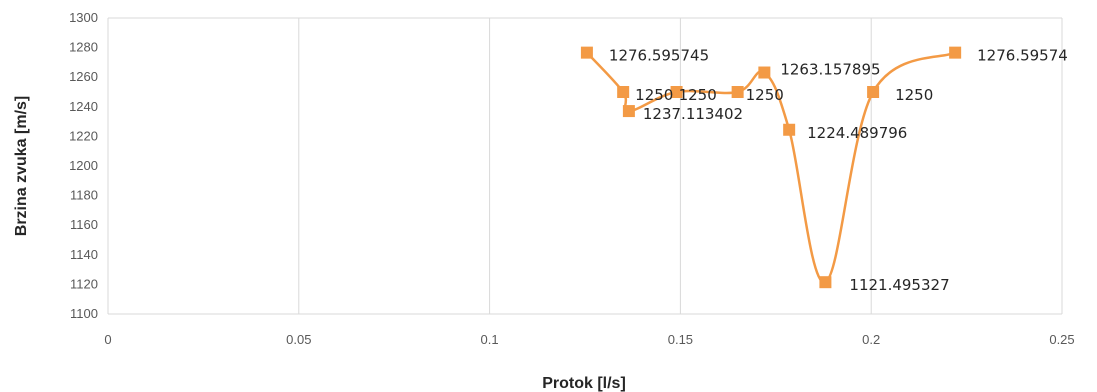  Describe the element at coordinates (830, 70) in the screenshot. I see `data-label: 1263.157895` at that location.